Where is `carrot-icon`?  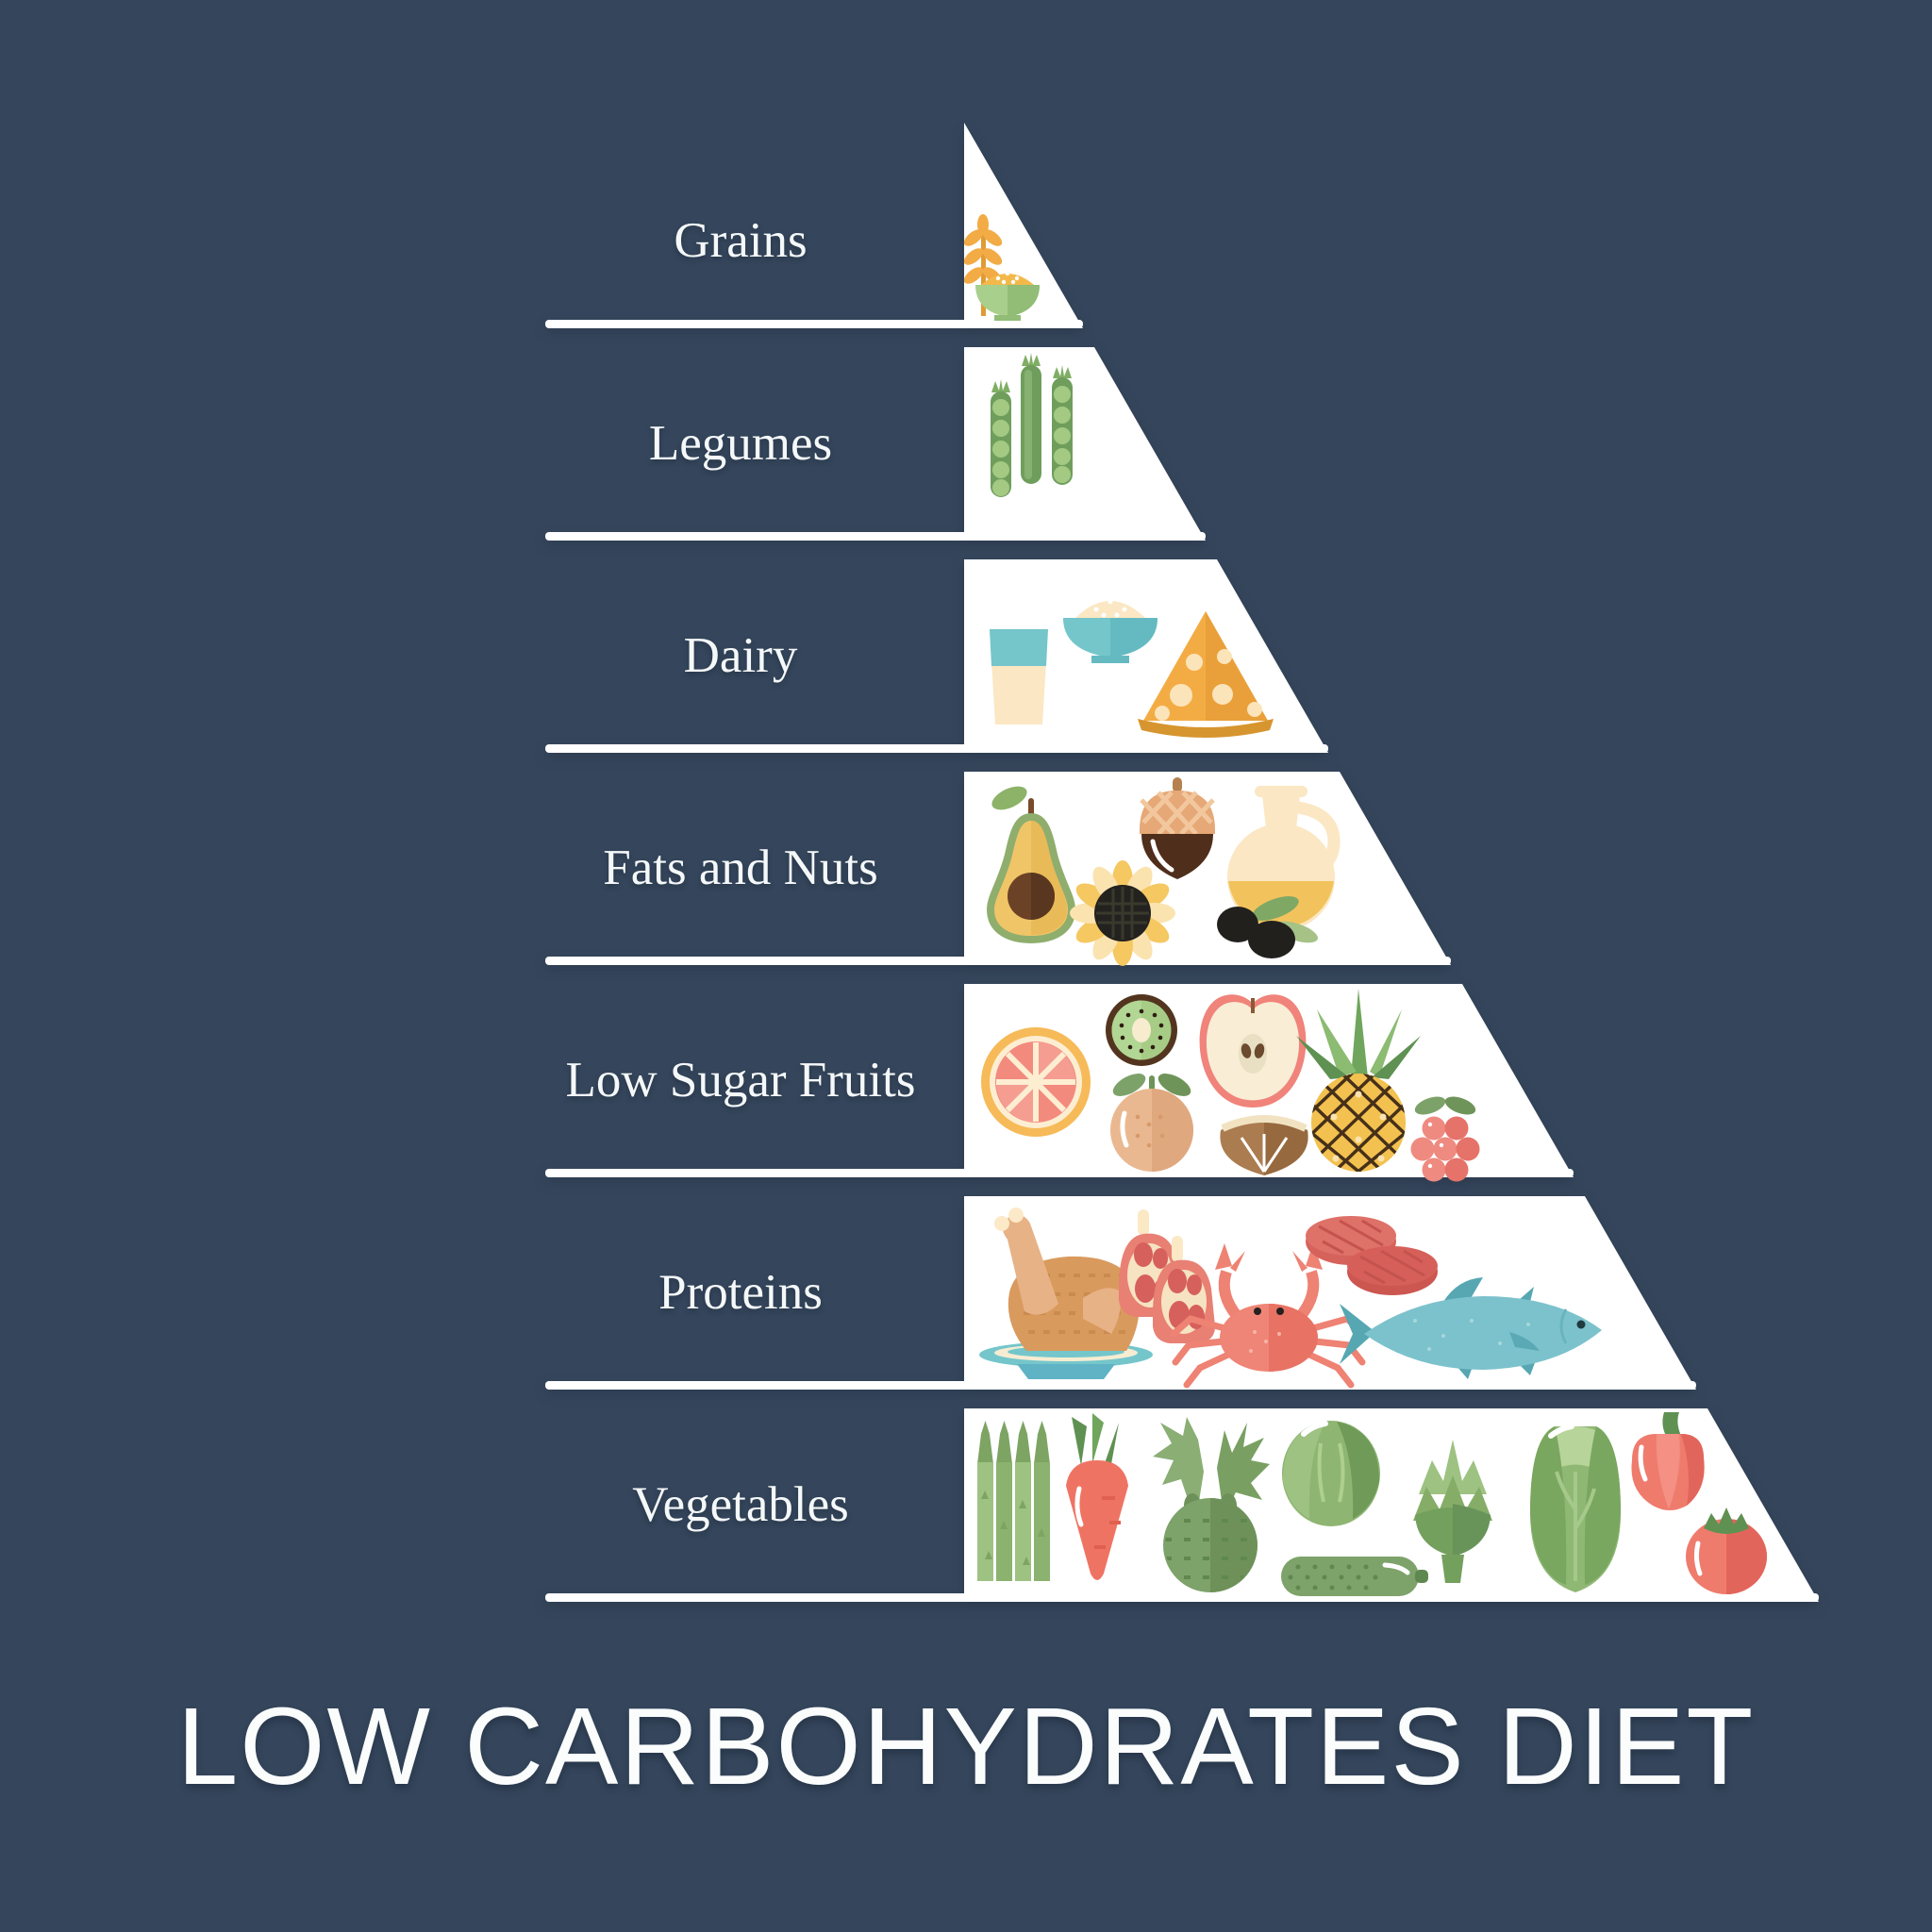
carrot-icon is located at coordinates (1097, 1496).